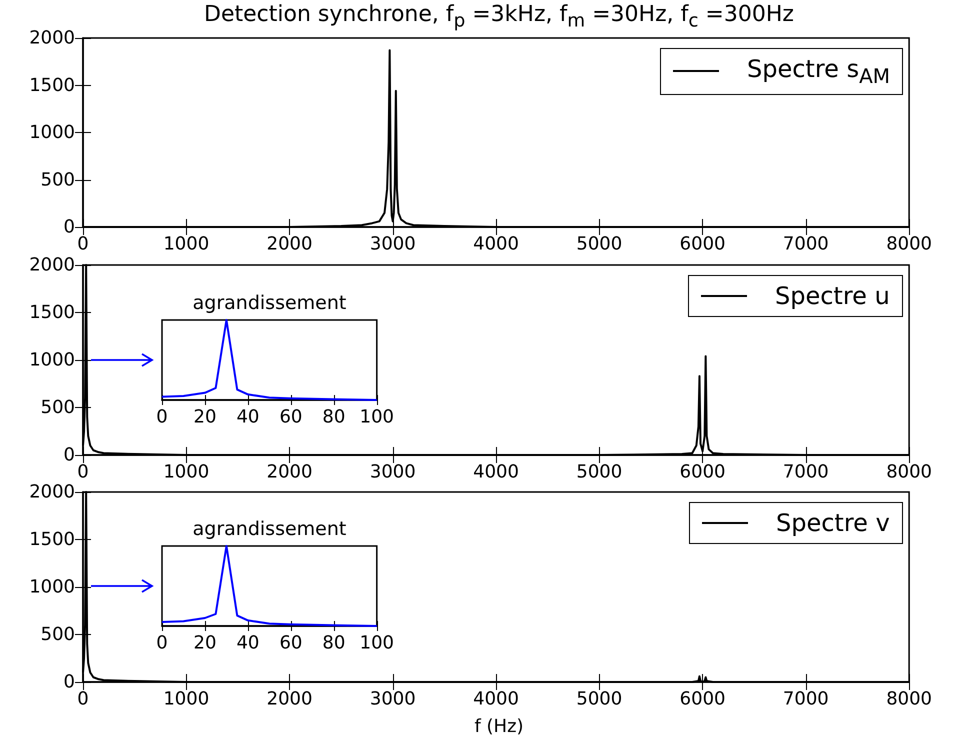  Describe the element at coordinates (499, 17) in the screenshot. I see `chart-title: Detection synchrone, f$_{p}$ =3kHz, f$_{m}$ =30Hz, f$_{c}$ =300Hz` at that location.